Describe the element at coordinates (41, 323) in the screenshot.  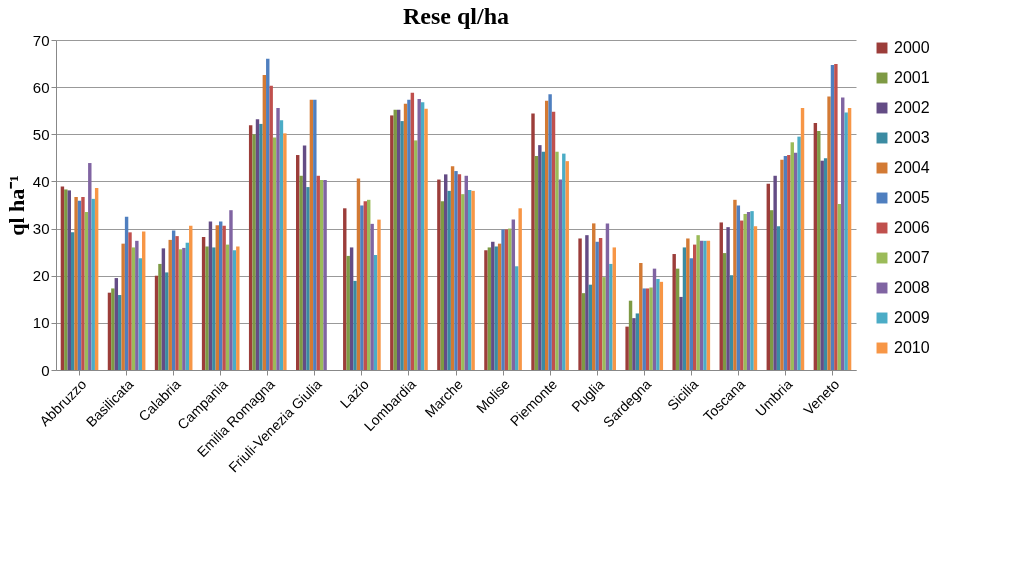
I see `y-tick-label: 10` at that location.